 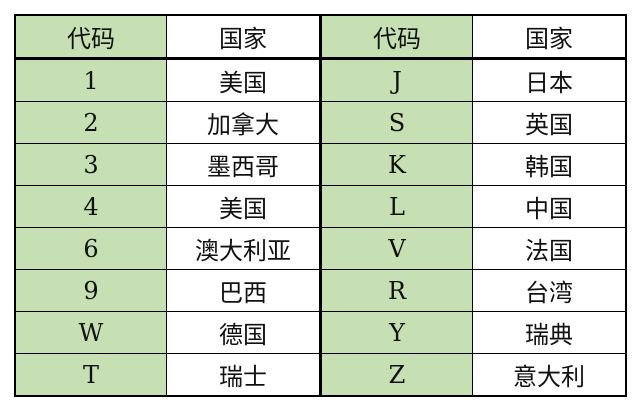 What do you see at coordinates (90, 206) in the screenshot?
I see `code-cell: 4` at bounding box center [90, 206].